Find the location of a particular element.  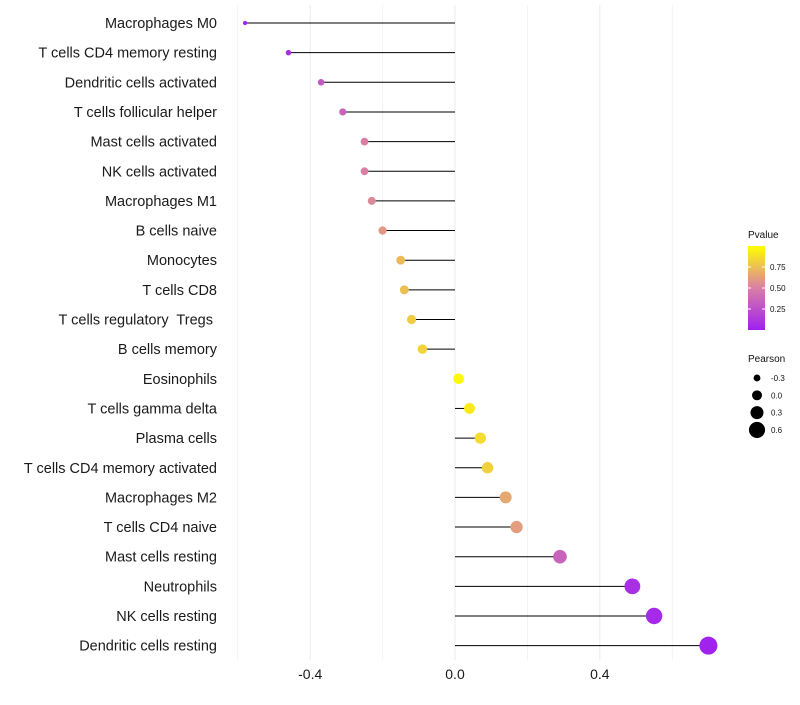

pearson-legend: Pearson -0.3 0.0 0.3 0.6 is located at coordinates (766, 396).